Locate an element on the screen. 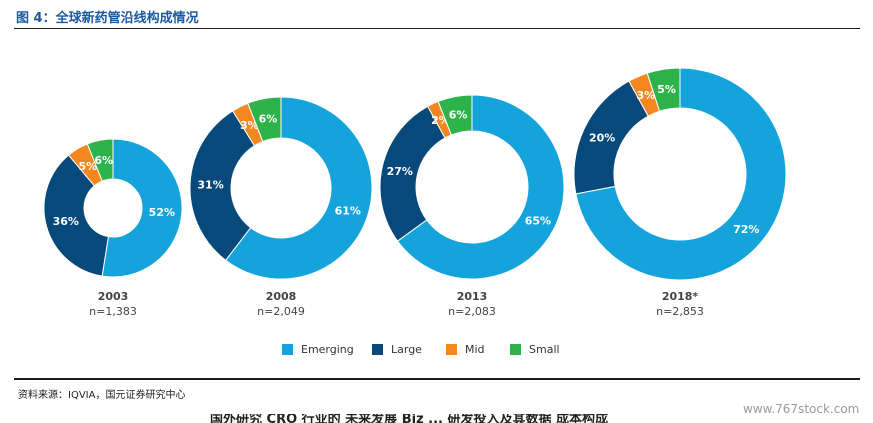 The image size is (873, 423). sample-size-label: n=1,383 is located at coordinates (113, 311).